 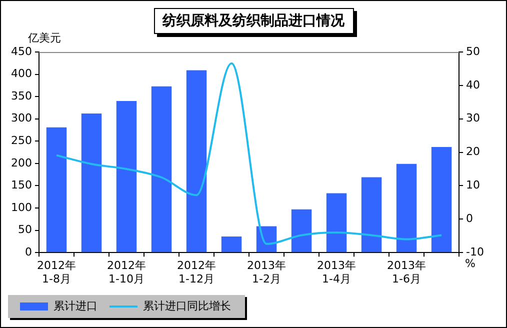 What do you see at coordinates (21, 141) in the screenshot?
I see `y-tick-label: 250` at bounding box center [21, 141].